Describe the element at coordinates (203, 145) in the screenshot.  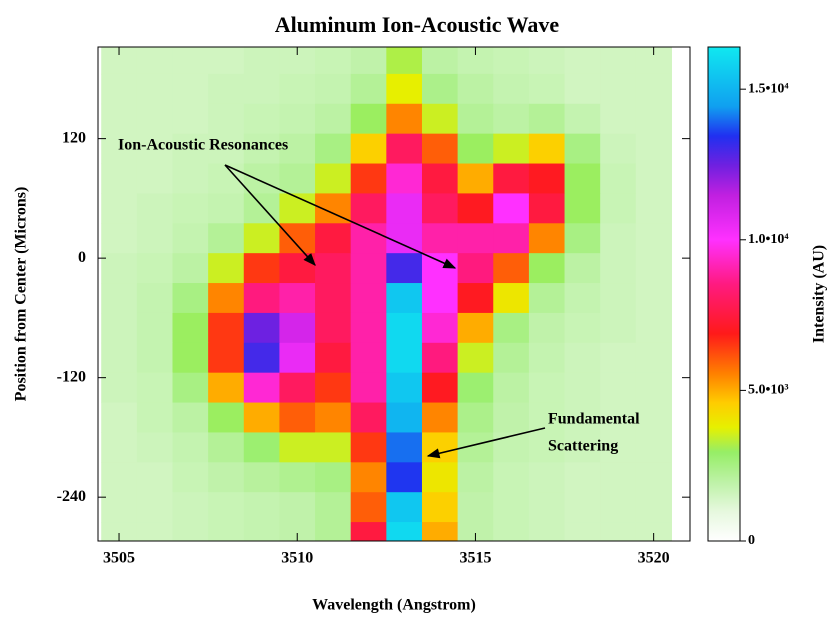
I see `annotation: Ion-Acoustic Resonances` at that location.